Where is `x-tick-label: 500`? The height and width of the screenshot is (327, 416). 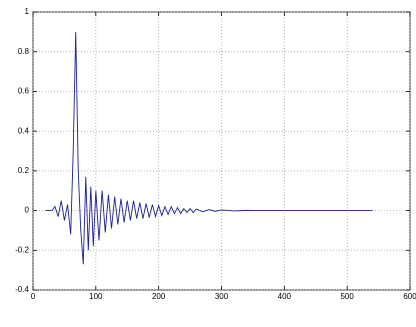
x-tick-label: 500 is located at coordinates (347, 296).